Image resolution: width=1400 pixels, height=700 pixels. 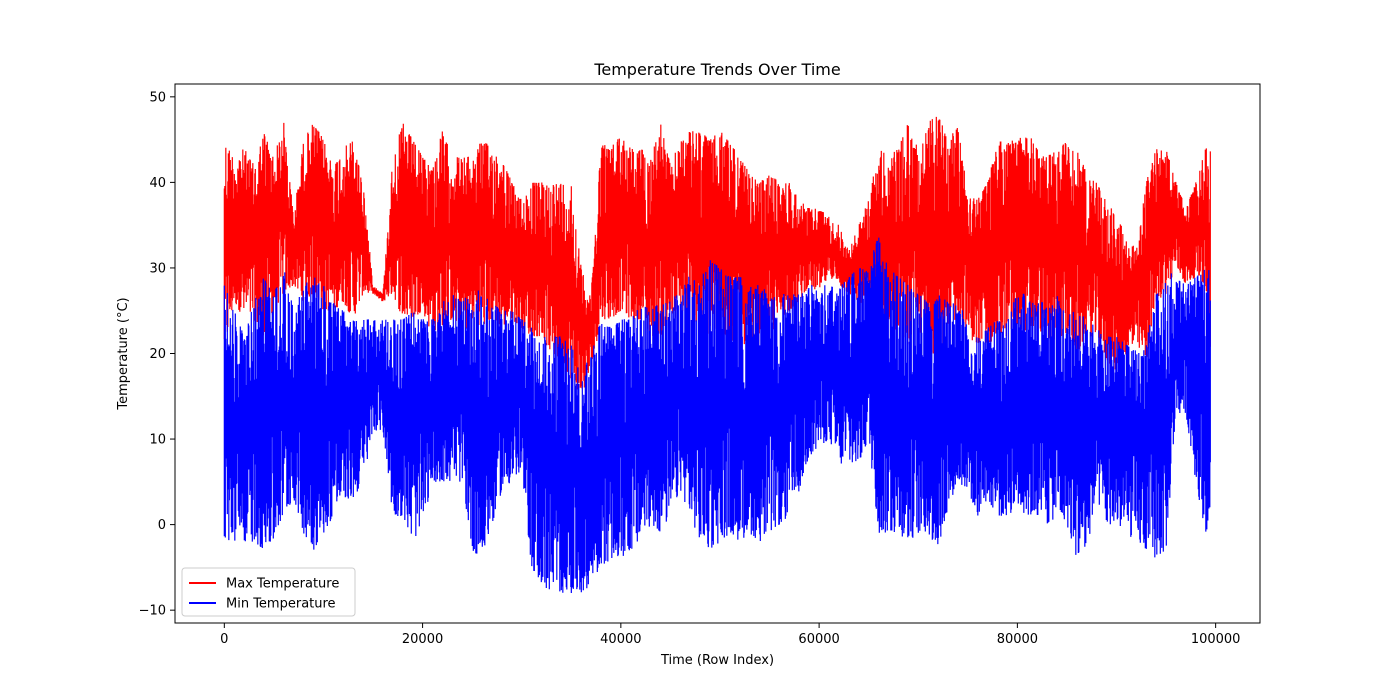 What do you see at coordinates (818, 639) in the screenshot?
I see `x-tick-label: 60000` at bounding box center [818, 639].